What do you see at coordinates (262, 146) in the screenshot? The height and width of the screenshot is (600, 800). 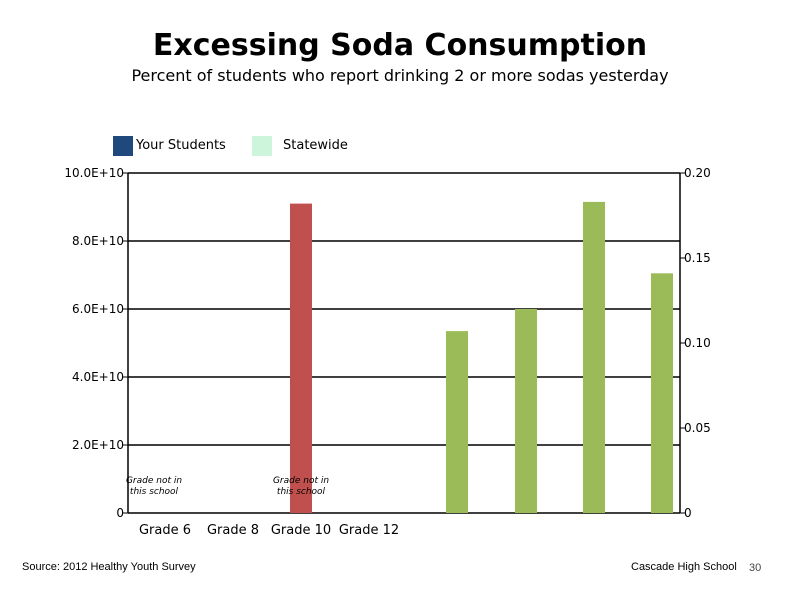 I see `legend-swatch-statewide` at bounding box center [262, 146].